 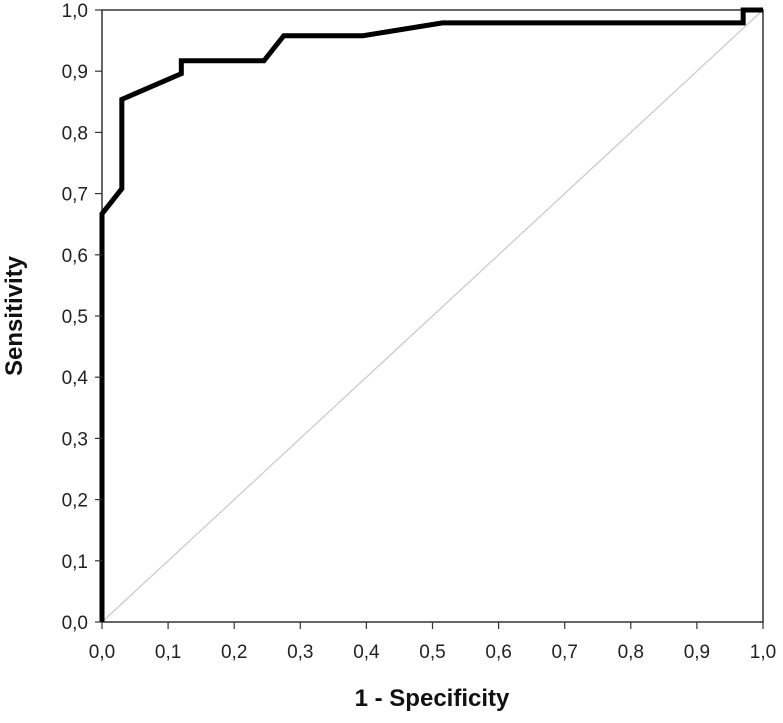 What do you see at coordinates (75, 72) in the screenshot?
I see `y-tick-label: 0,9` at bounding box center [75, 72].